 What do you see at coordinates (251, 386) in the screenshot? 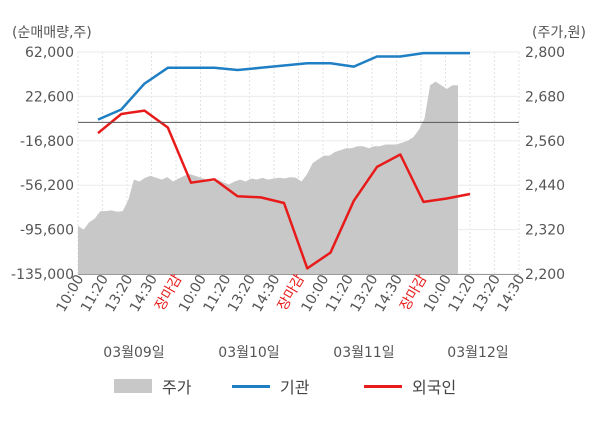
I see `legend-swatch-institution` at bounding box center [251, 386].